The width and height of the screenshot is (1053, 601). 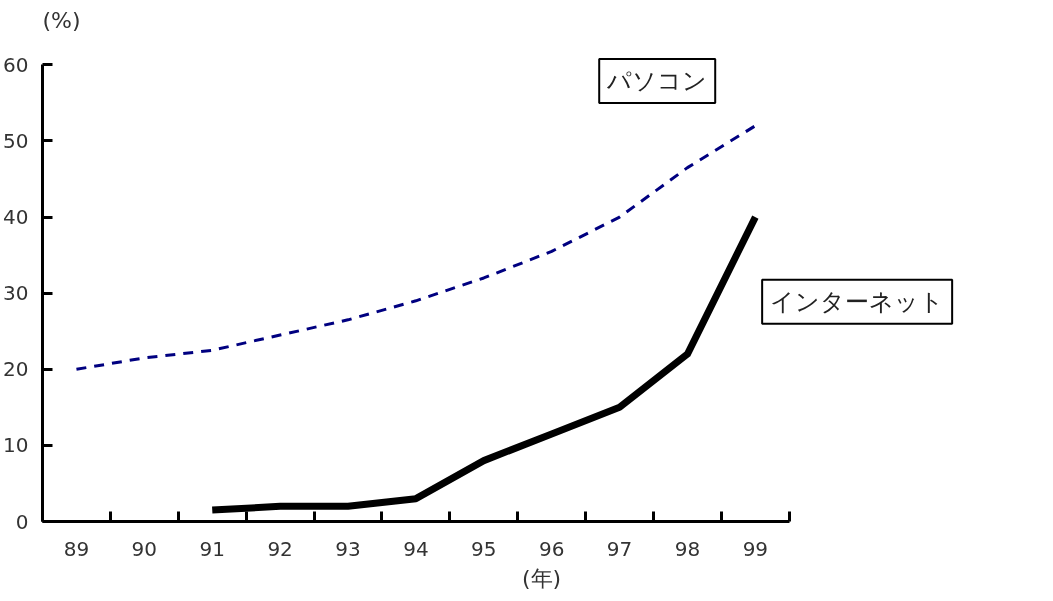 What do you see at coordinates (348, 548) in the screenshot?
I see `x-tick-label: 93` at bounding box center [348, 548].